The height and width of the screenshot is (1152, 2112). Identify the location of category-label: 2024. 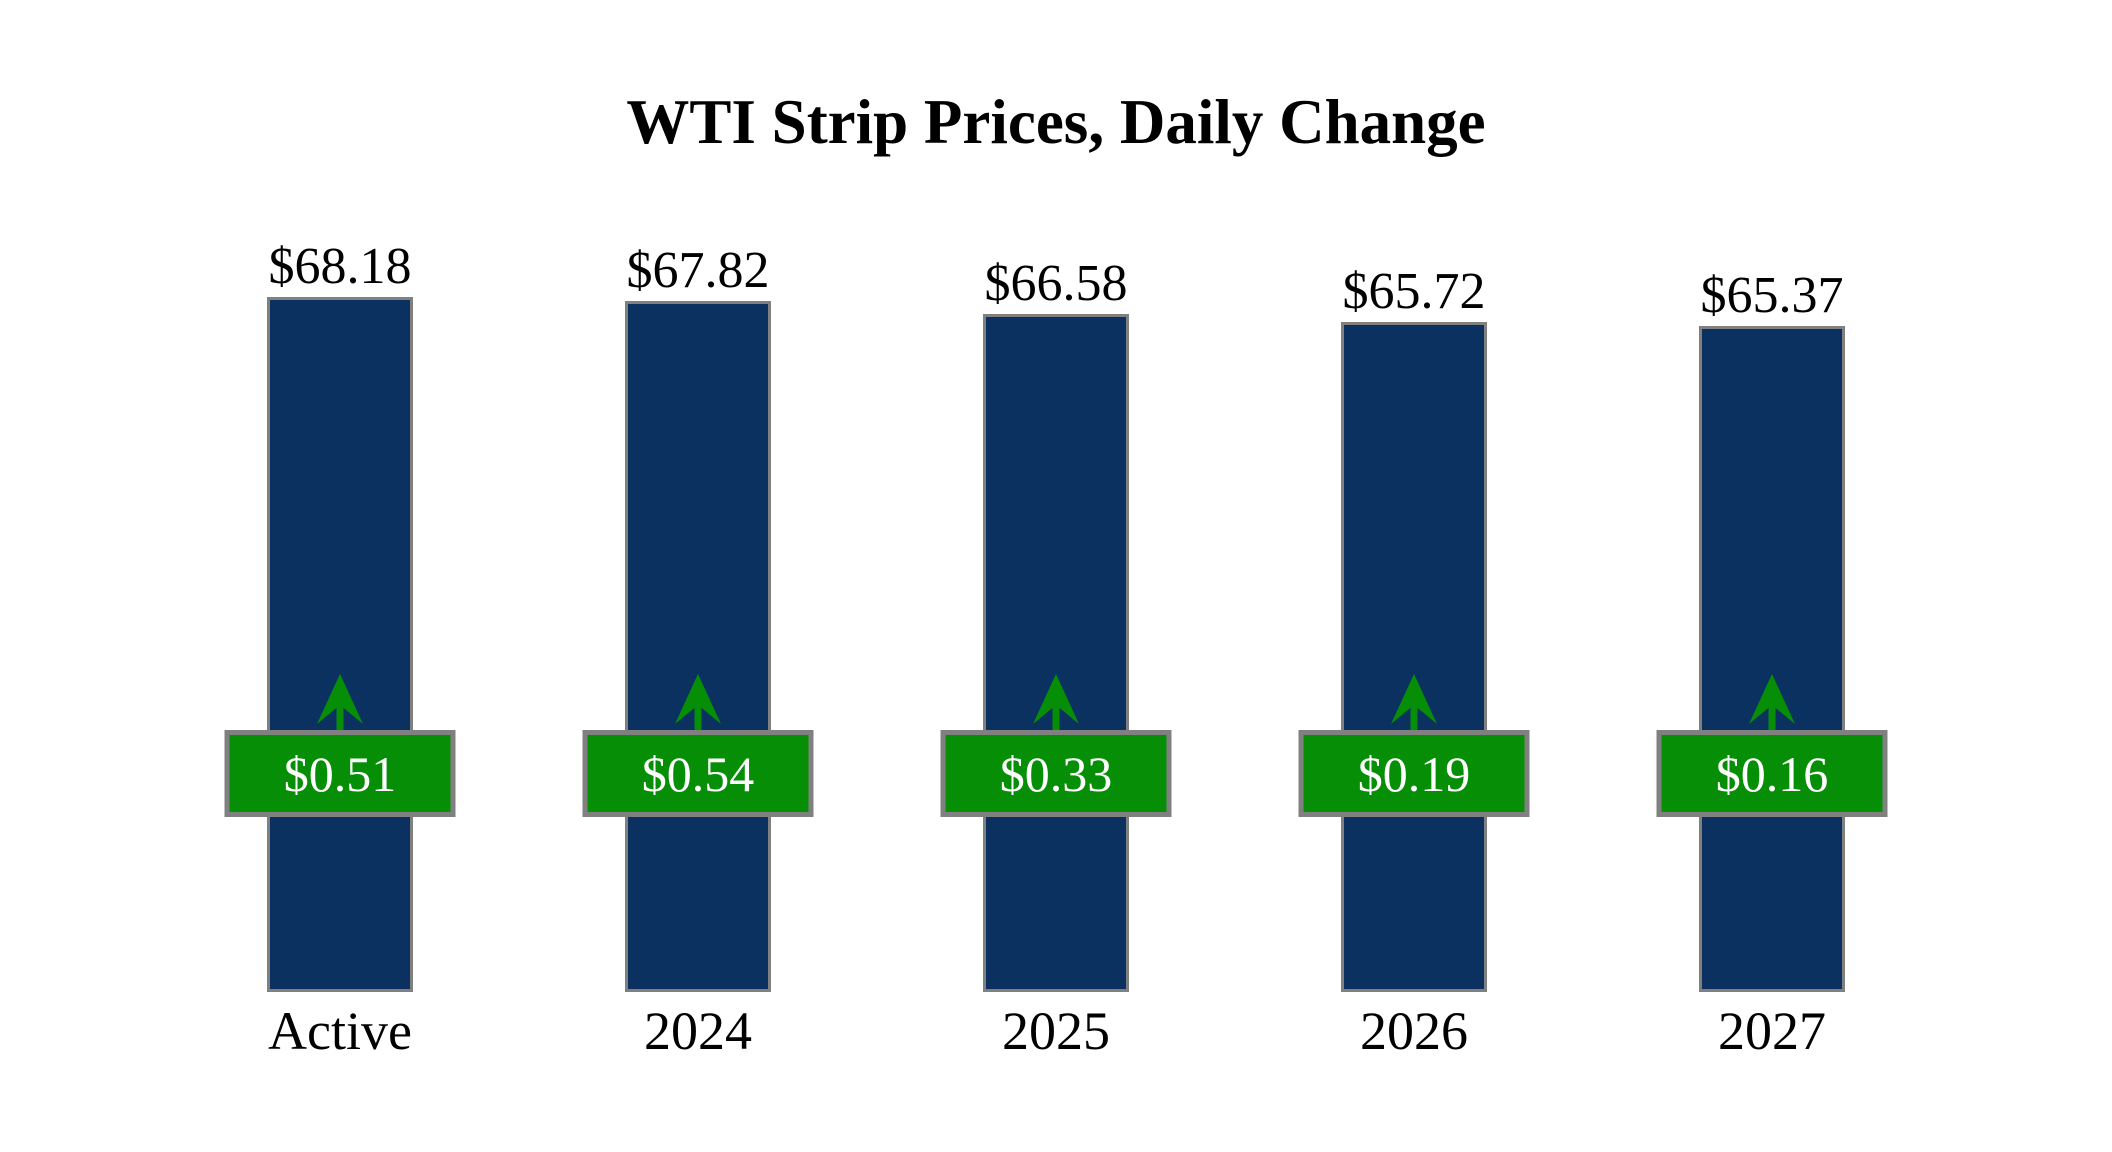
(698, 1031).